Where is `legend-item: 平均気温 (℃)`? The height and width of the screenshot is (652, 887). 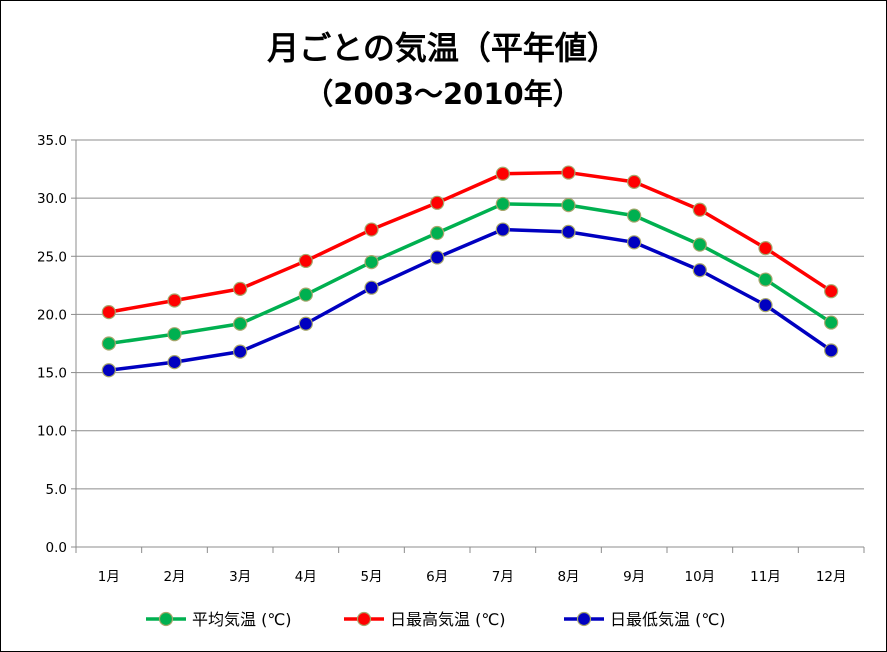
legend-item: 平均気温 (℃) is located at coordinates (219, 619).